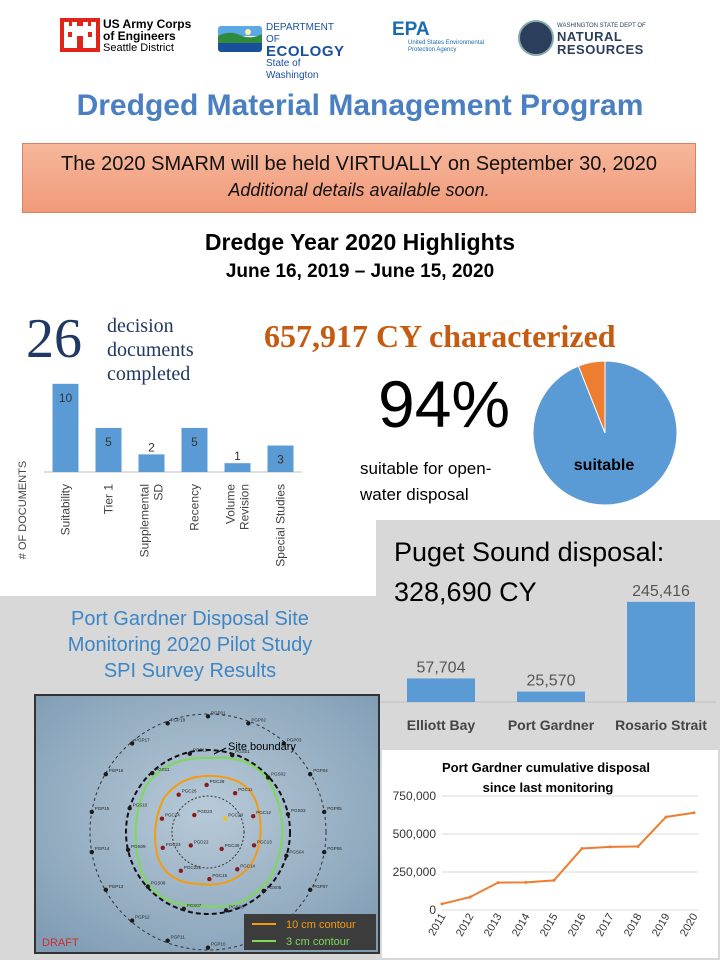 This screenshot has height=960, width=720. Describe the element at coordinates (173, 844) in the screenshot. I see `map-station-label-36: PGC23` at that location.